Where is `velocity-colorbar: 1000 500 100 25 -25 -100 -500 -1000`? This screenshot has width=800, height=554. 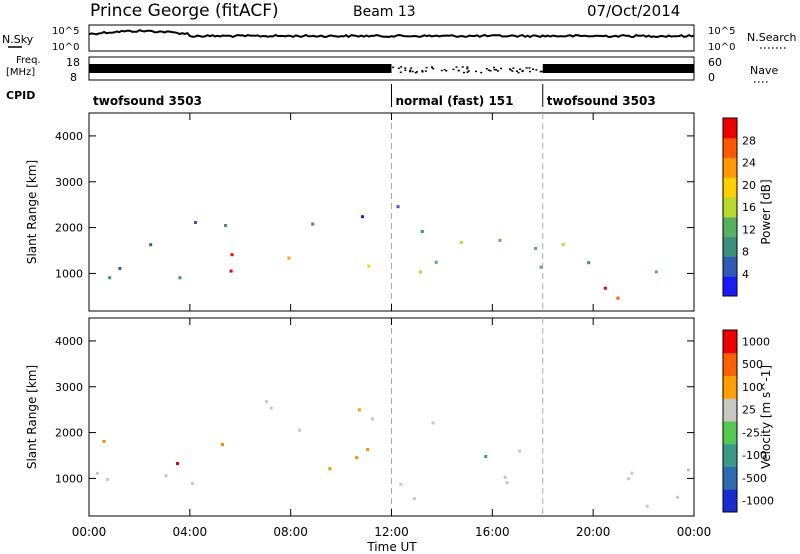 velocity-colorbar: 1000 500 100 25 -25 -100 -500 -1000 is located at coordinates (748, 421).